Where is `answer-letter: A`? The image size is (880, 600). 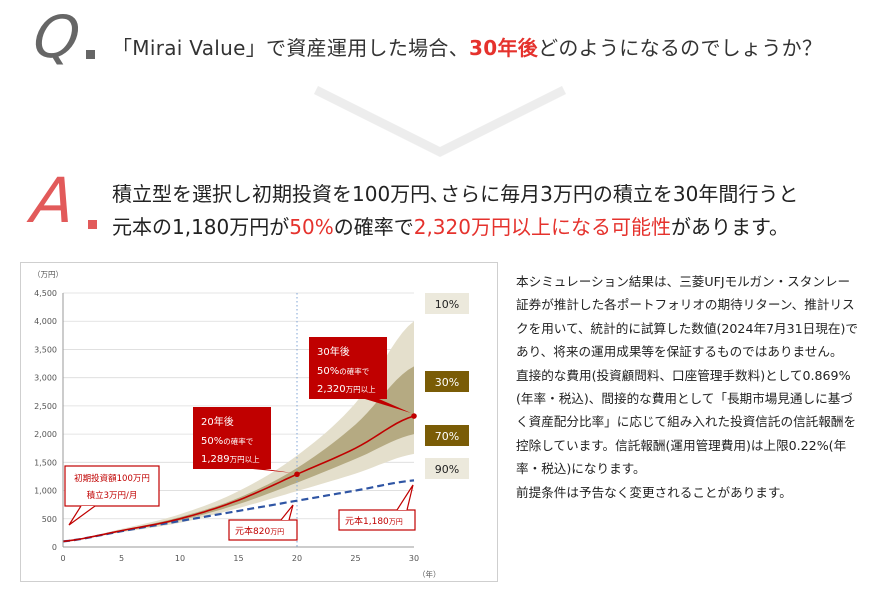
answer-letter: A is located at coordinates (53, 200).